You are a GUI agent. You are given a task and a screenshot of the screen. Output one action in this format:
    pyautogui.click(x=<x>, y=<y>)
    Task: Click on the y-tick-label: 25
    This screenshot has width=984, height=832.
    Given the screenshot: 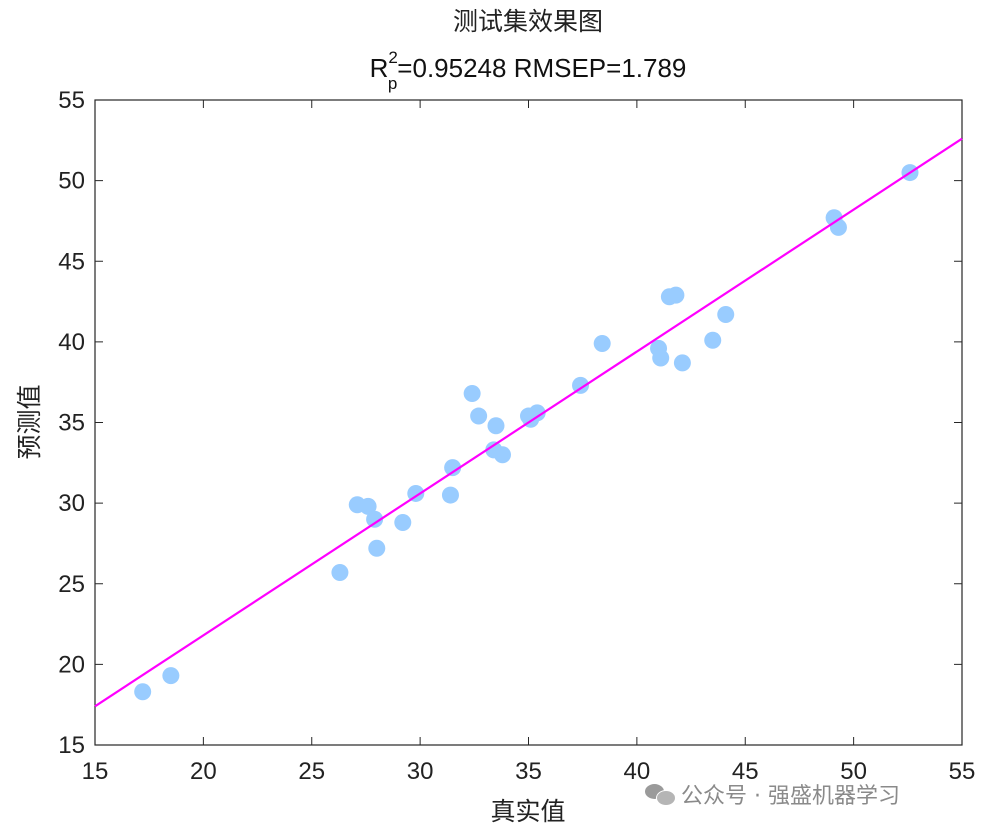 What is the action you would take?
    pyautogui.click(x=71, y=584)
    